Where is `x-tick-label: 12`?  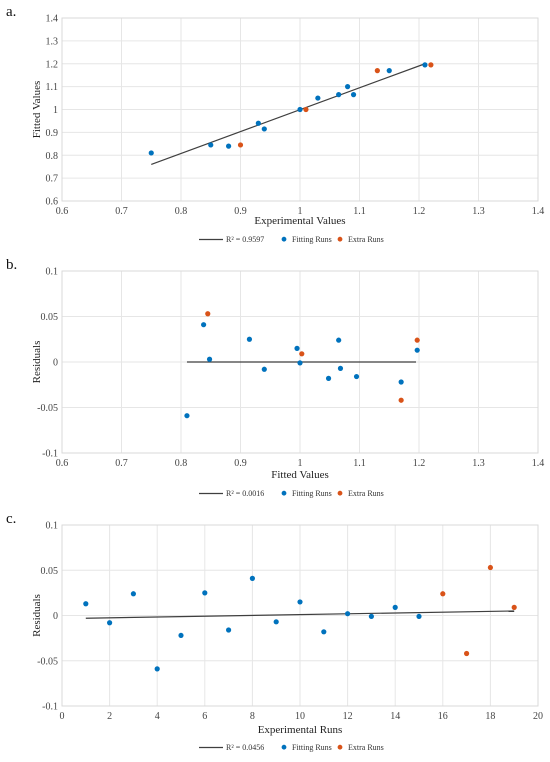
x-tick-label: 12 is located at coordinates (348, 716).